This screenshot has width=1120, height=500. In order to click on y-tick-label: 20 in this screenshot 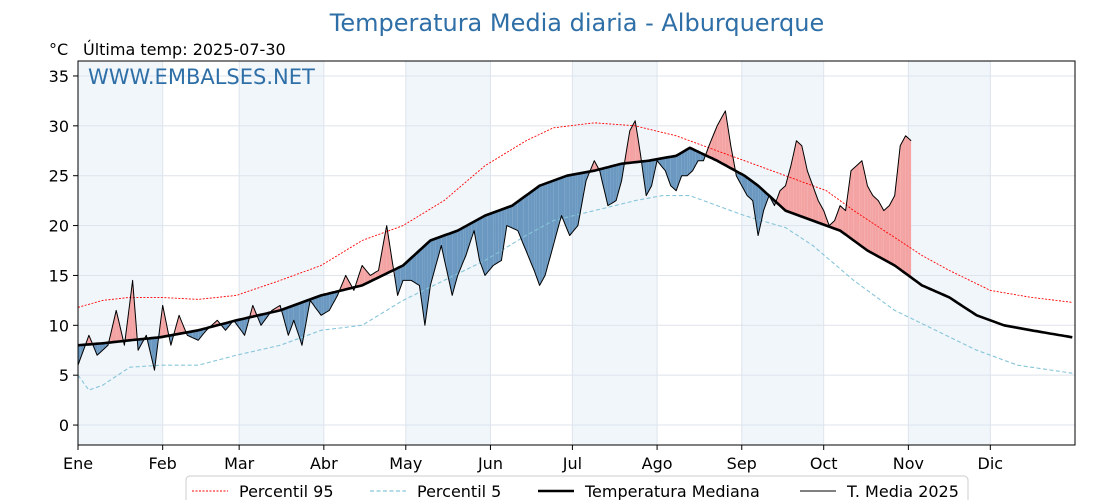, I will do `click(59, 226)`.